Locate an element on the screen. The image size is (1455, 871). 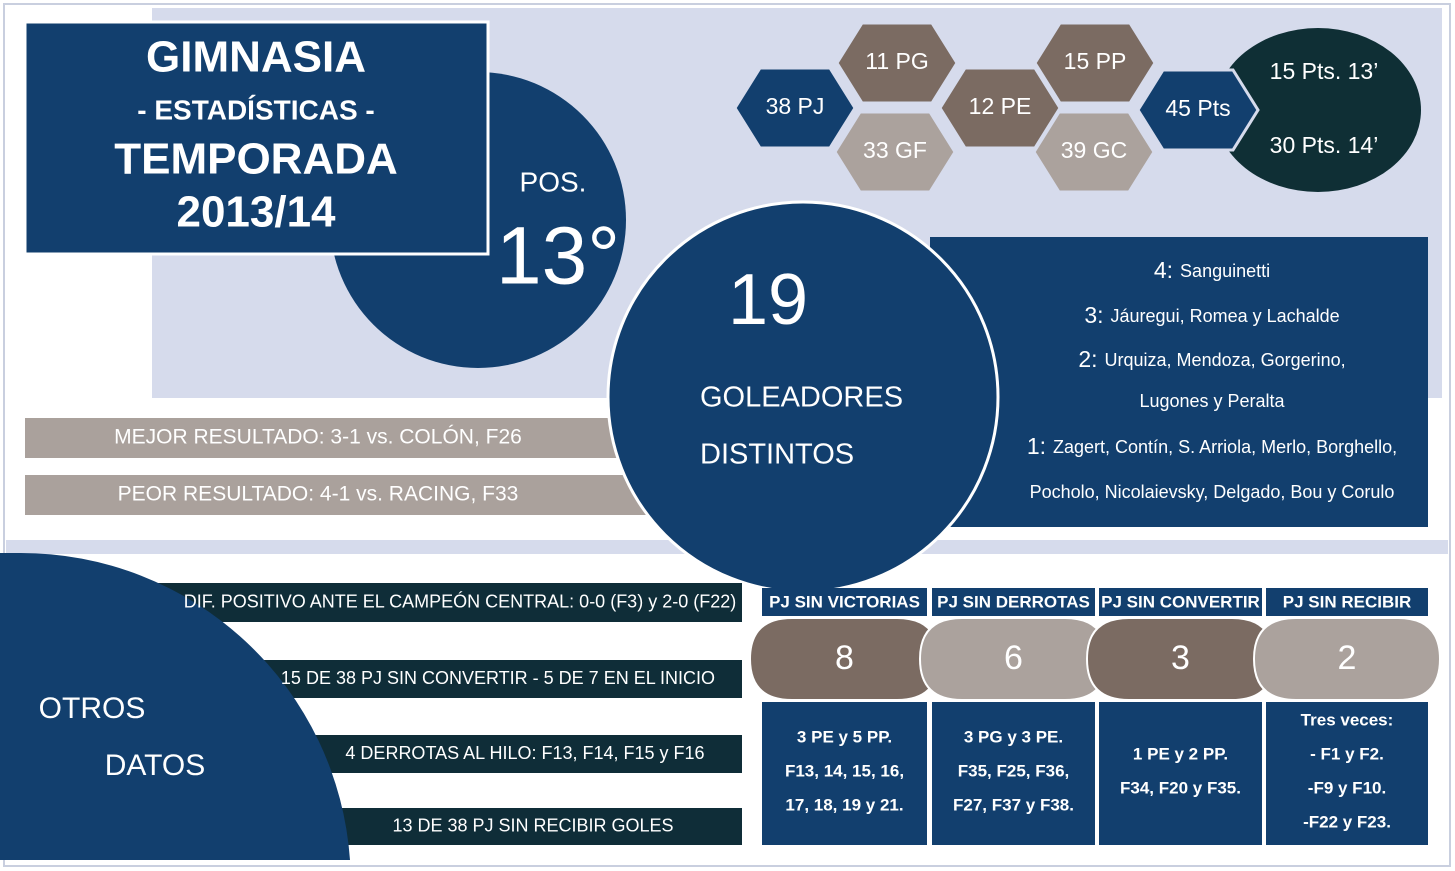
scorers-label: GOLEADORES is located at coordinates (801, 398).